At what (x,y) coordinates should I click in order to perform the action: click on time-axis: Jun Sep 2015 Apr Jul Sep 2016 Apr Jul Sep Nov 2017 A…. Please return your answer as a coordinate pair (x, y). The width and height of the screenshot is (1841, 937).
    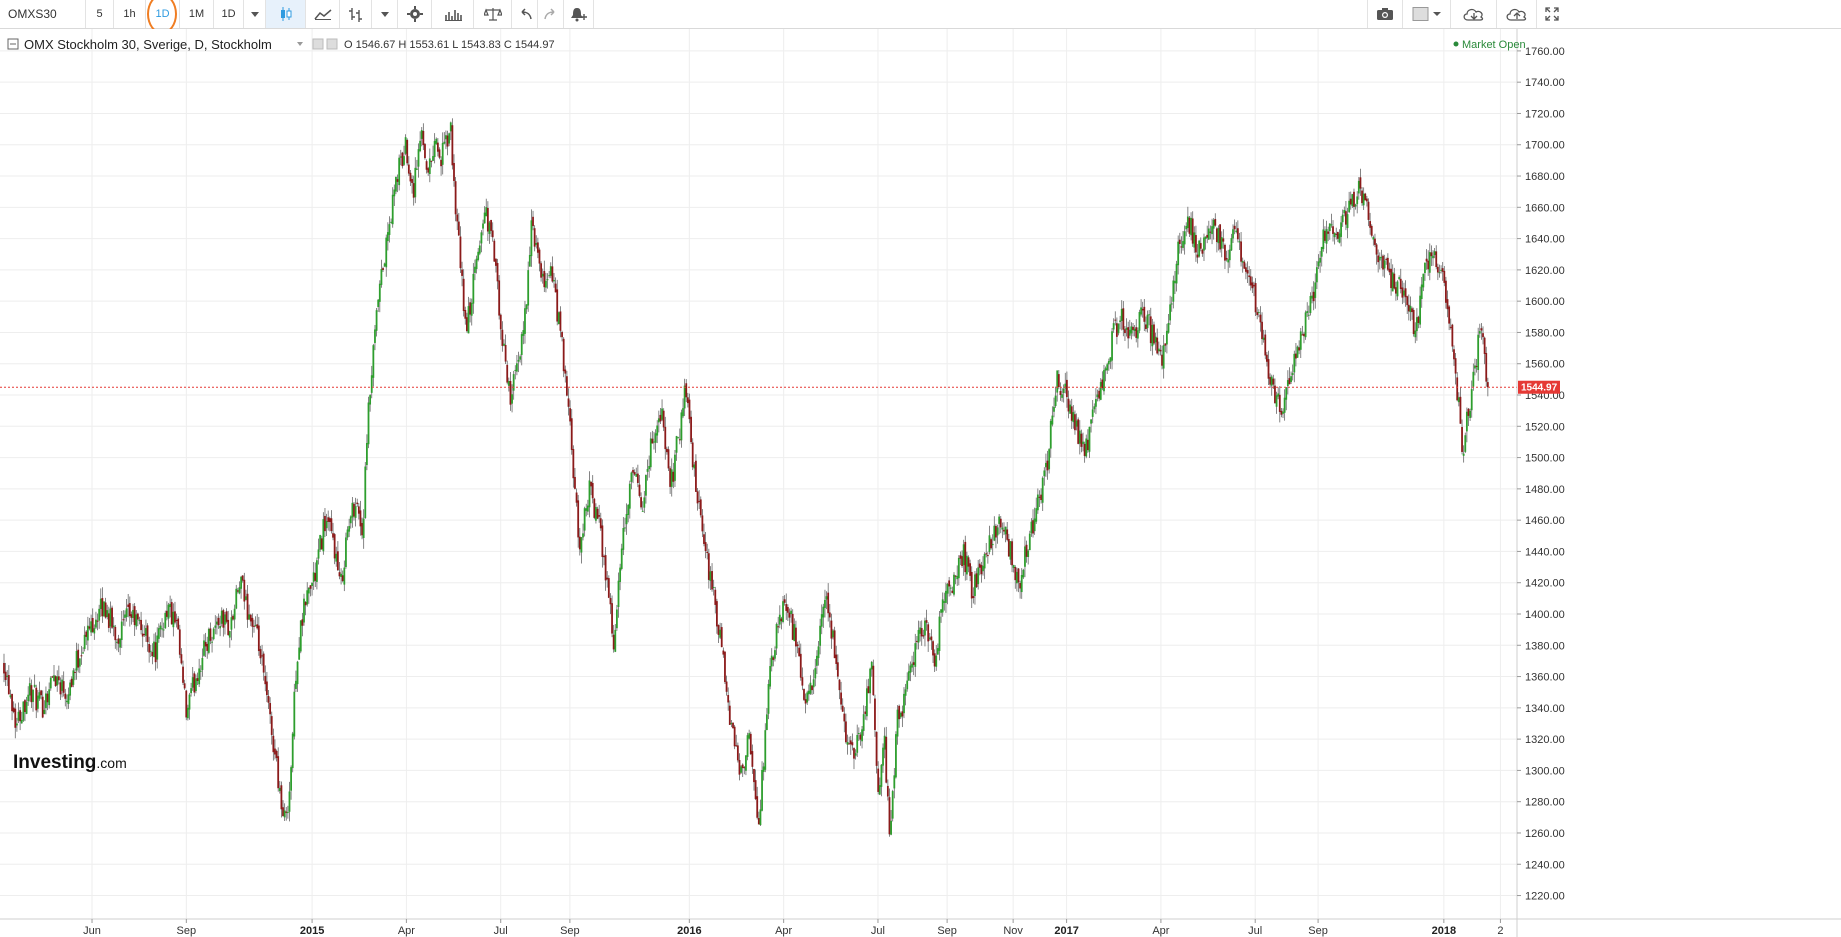
    Looking at the image, I should click on (793, 928).